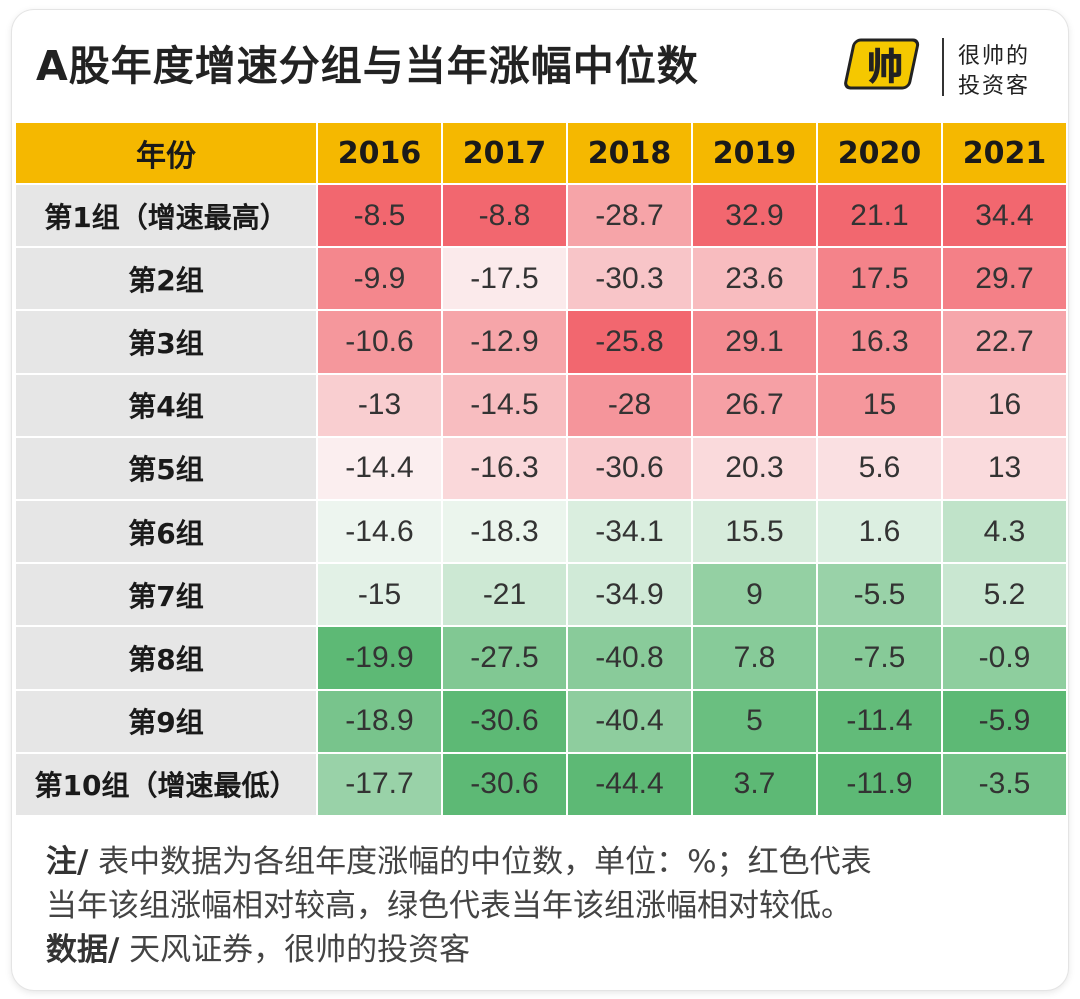 The image size is (1080, 999). Describe the element at coordinates (754, 721) in the screenshot. I see `heatmap-cell: 5` at that location.